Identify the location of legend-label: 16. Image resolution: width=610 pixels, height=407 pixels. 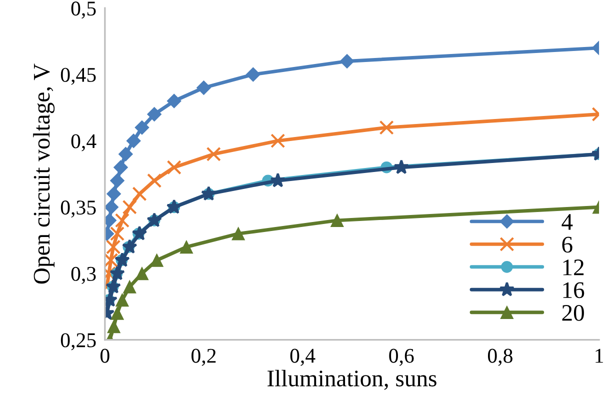
(573, 290).